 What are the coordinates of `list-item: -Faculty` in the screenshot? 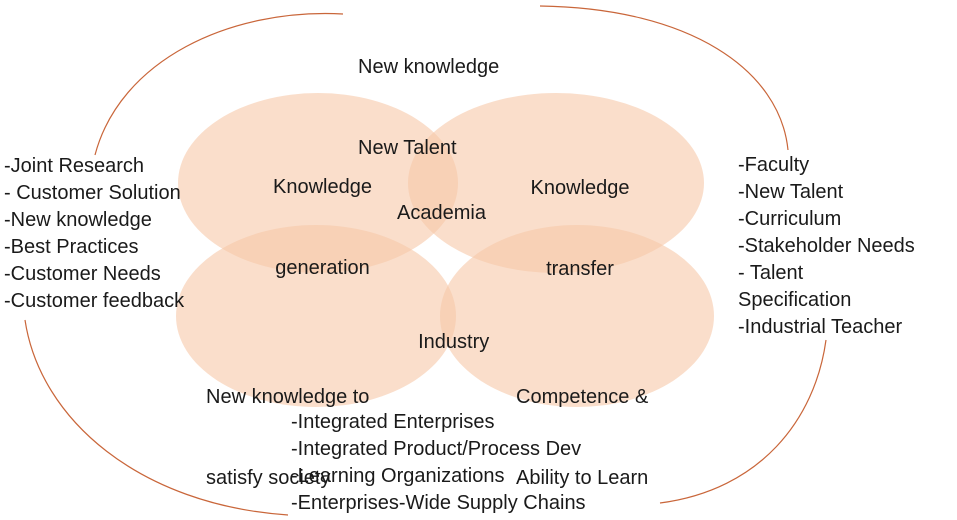 It's located at (774, 165).